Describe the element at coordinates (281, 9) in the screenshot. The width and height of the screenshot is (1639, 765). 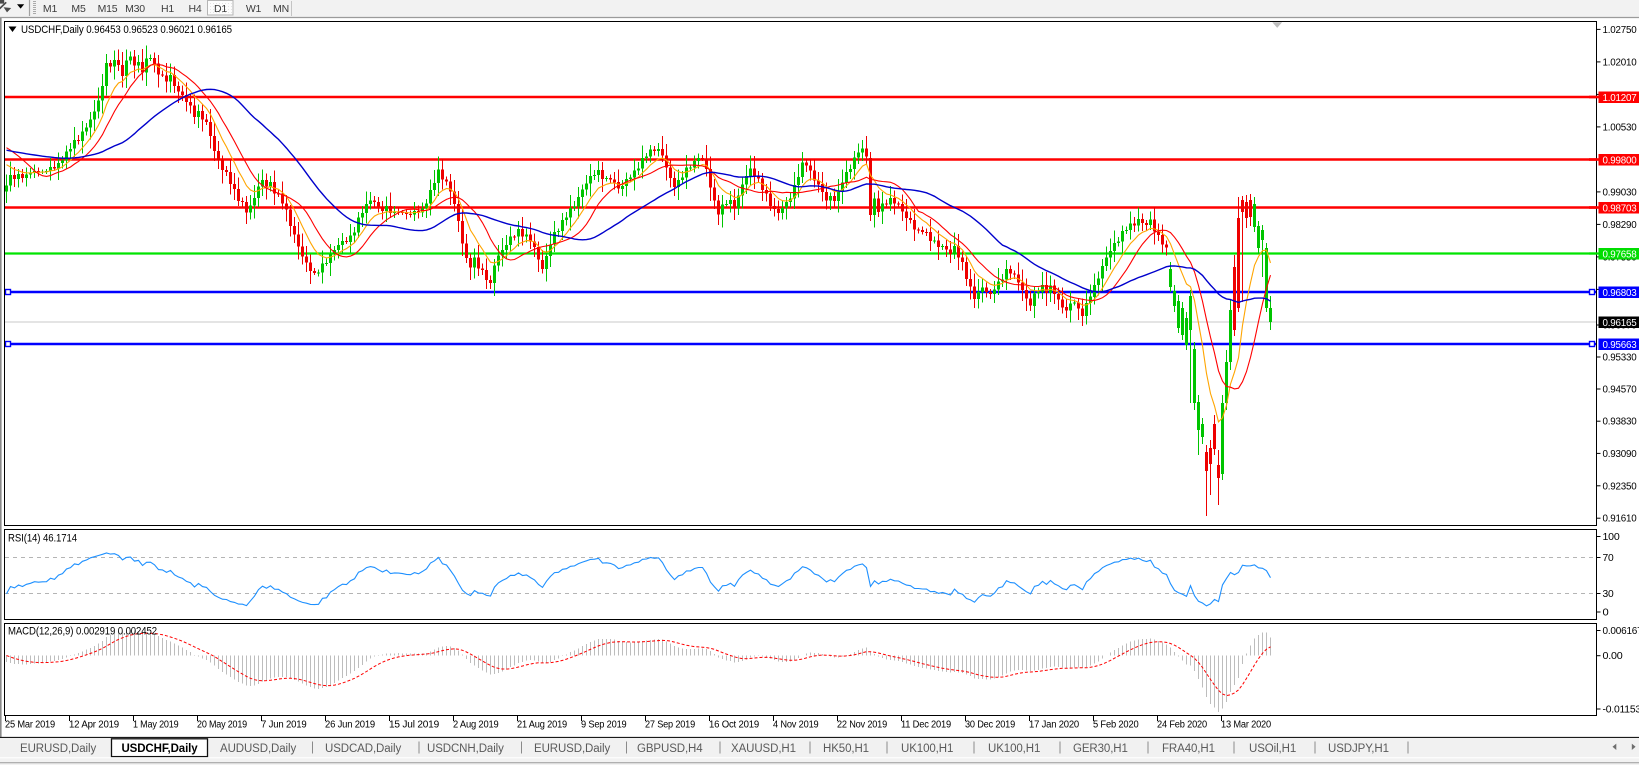
I see `svg-text: MN` at that location.